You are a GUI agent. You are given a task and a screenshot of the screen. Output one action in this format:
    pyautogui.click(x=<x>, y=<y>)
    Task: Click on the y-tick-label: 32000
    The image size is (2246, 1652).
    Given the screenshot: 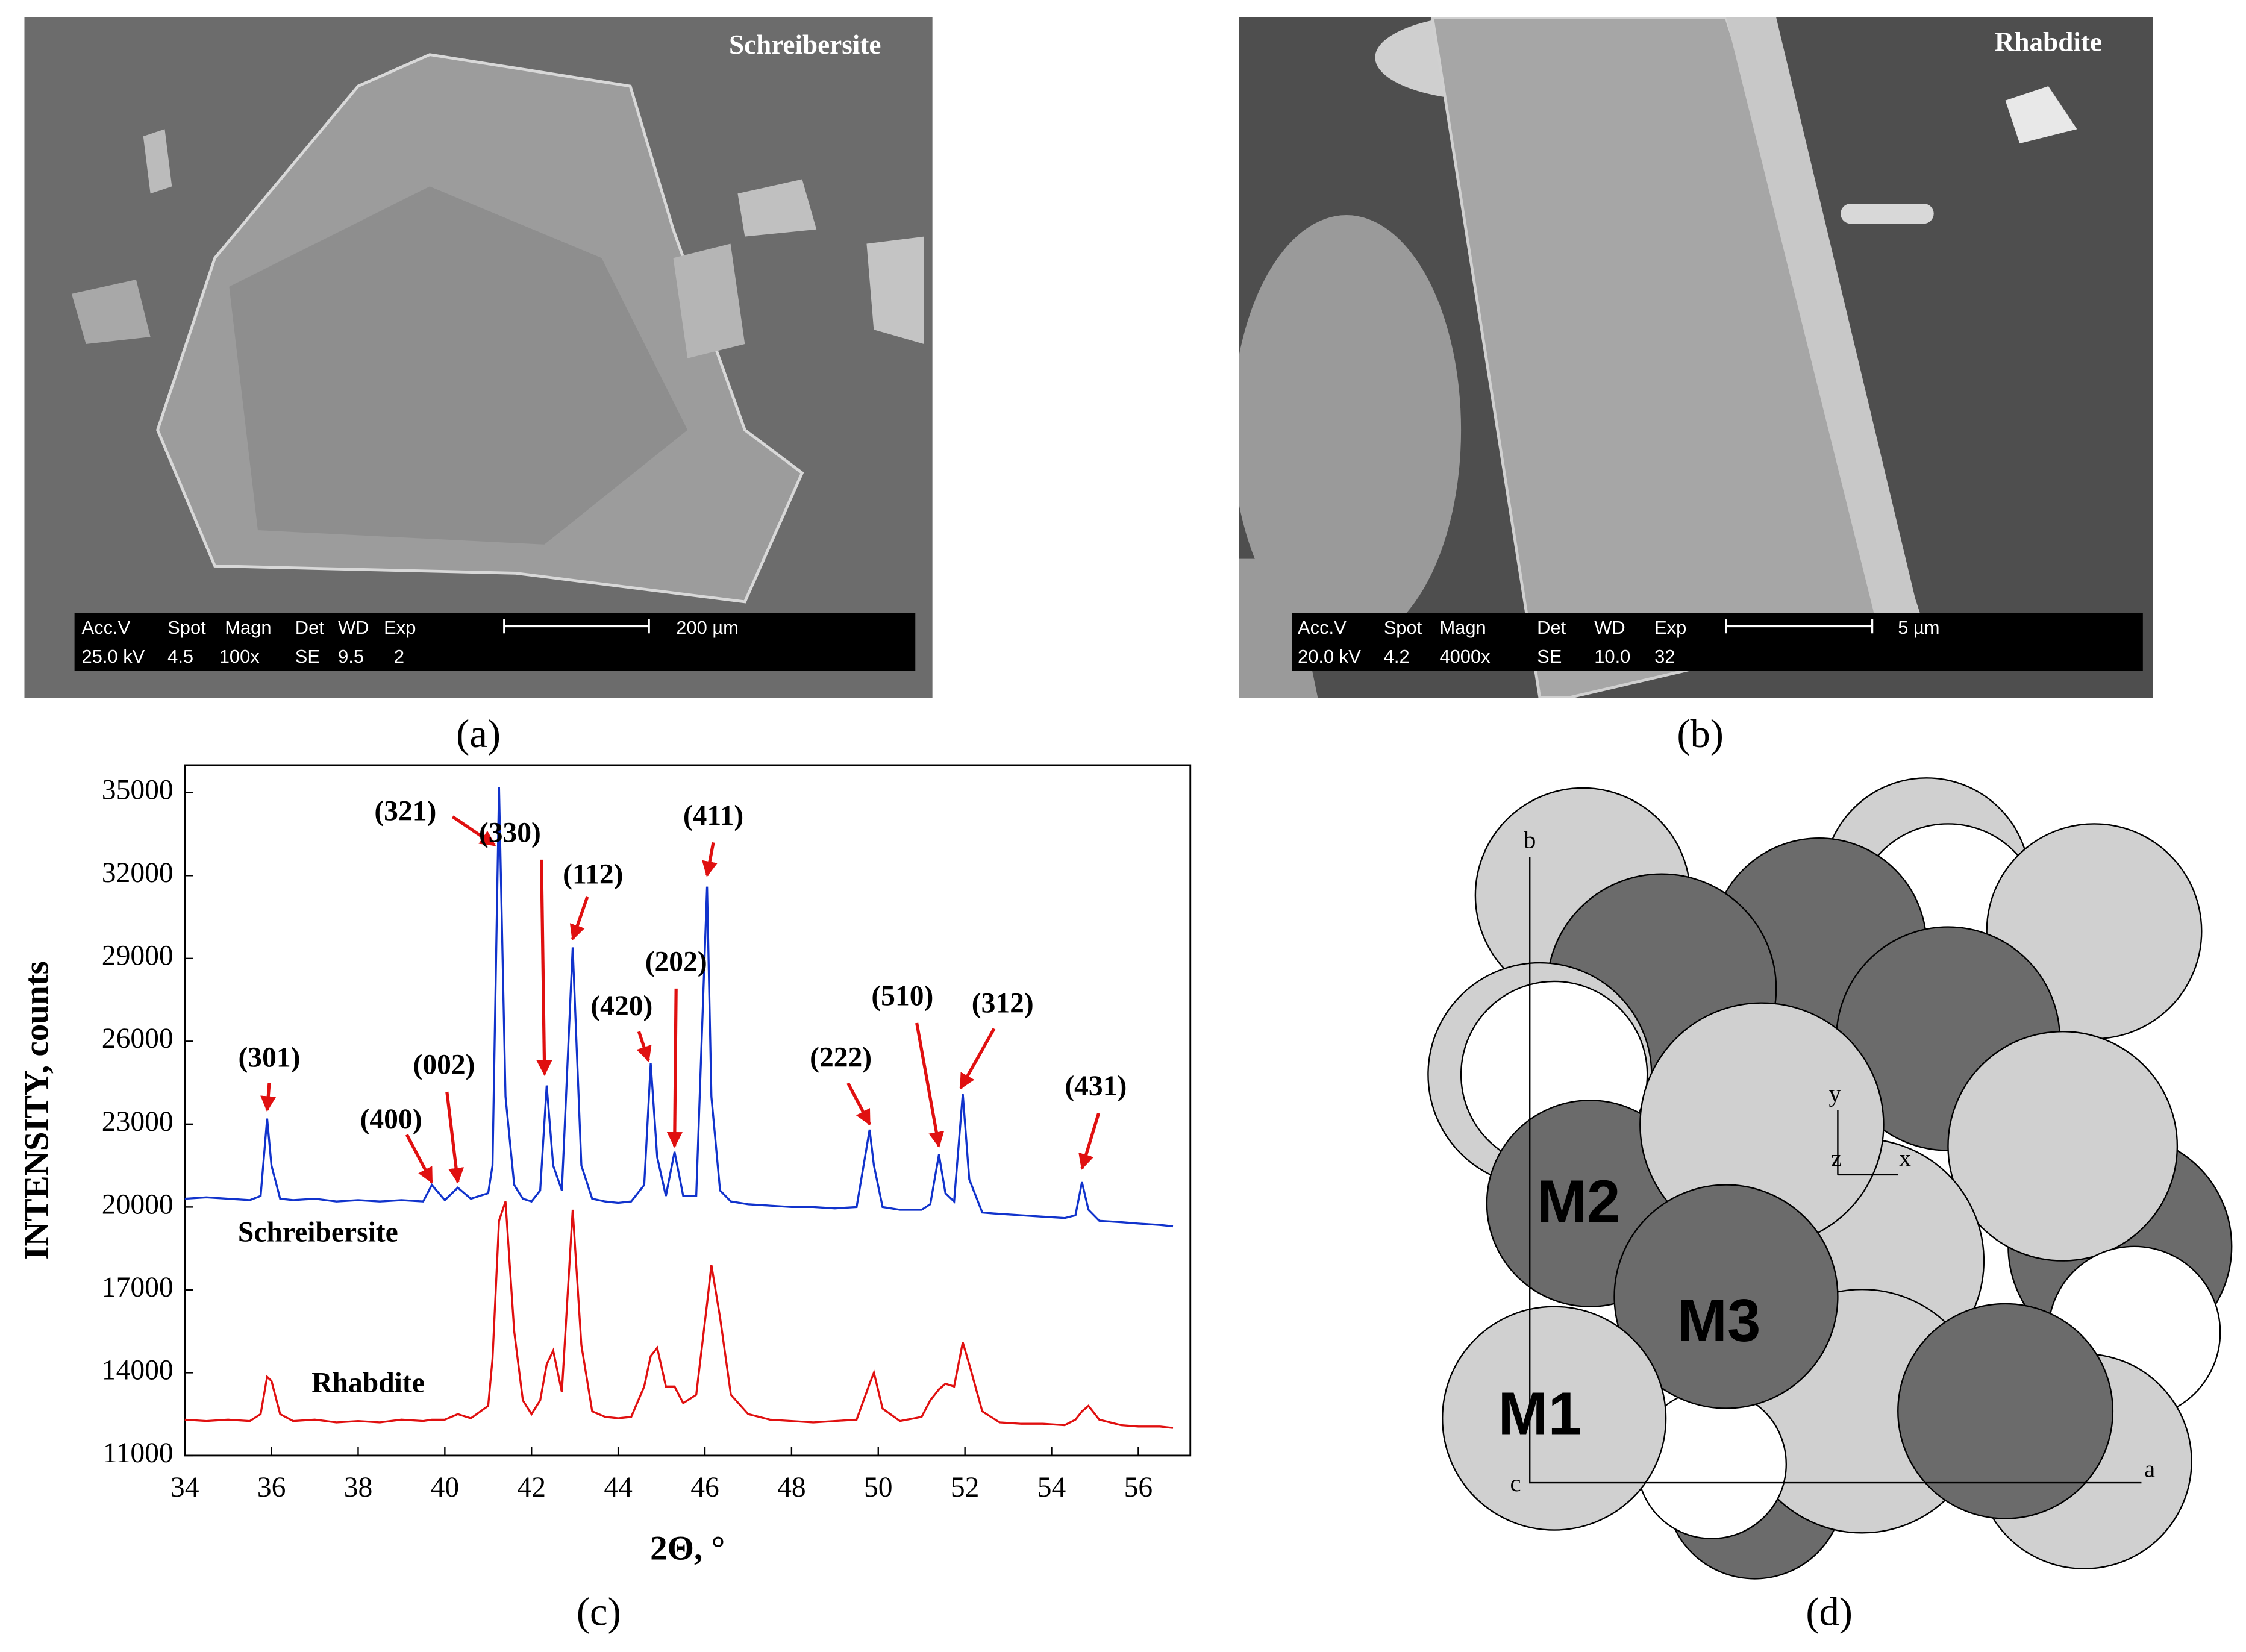 What is the action you would take?
    pyautogui.click(x=138, y=873)
    